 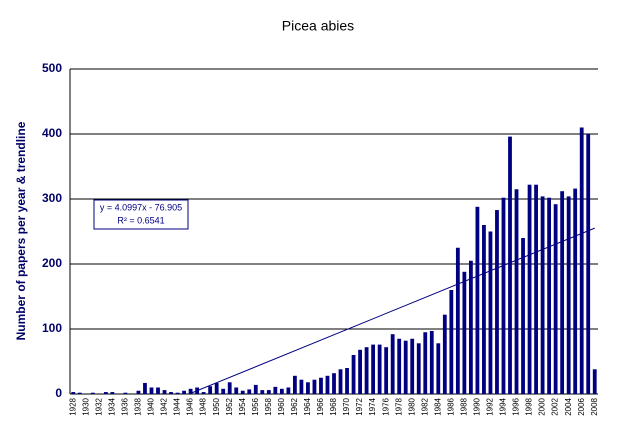 I want to click on x-tick-label: 1944, so click(x=177, y=406).